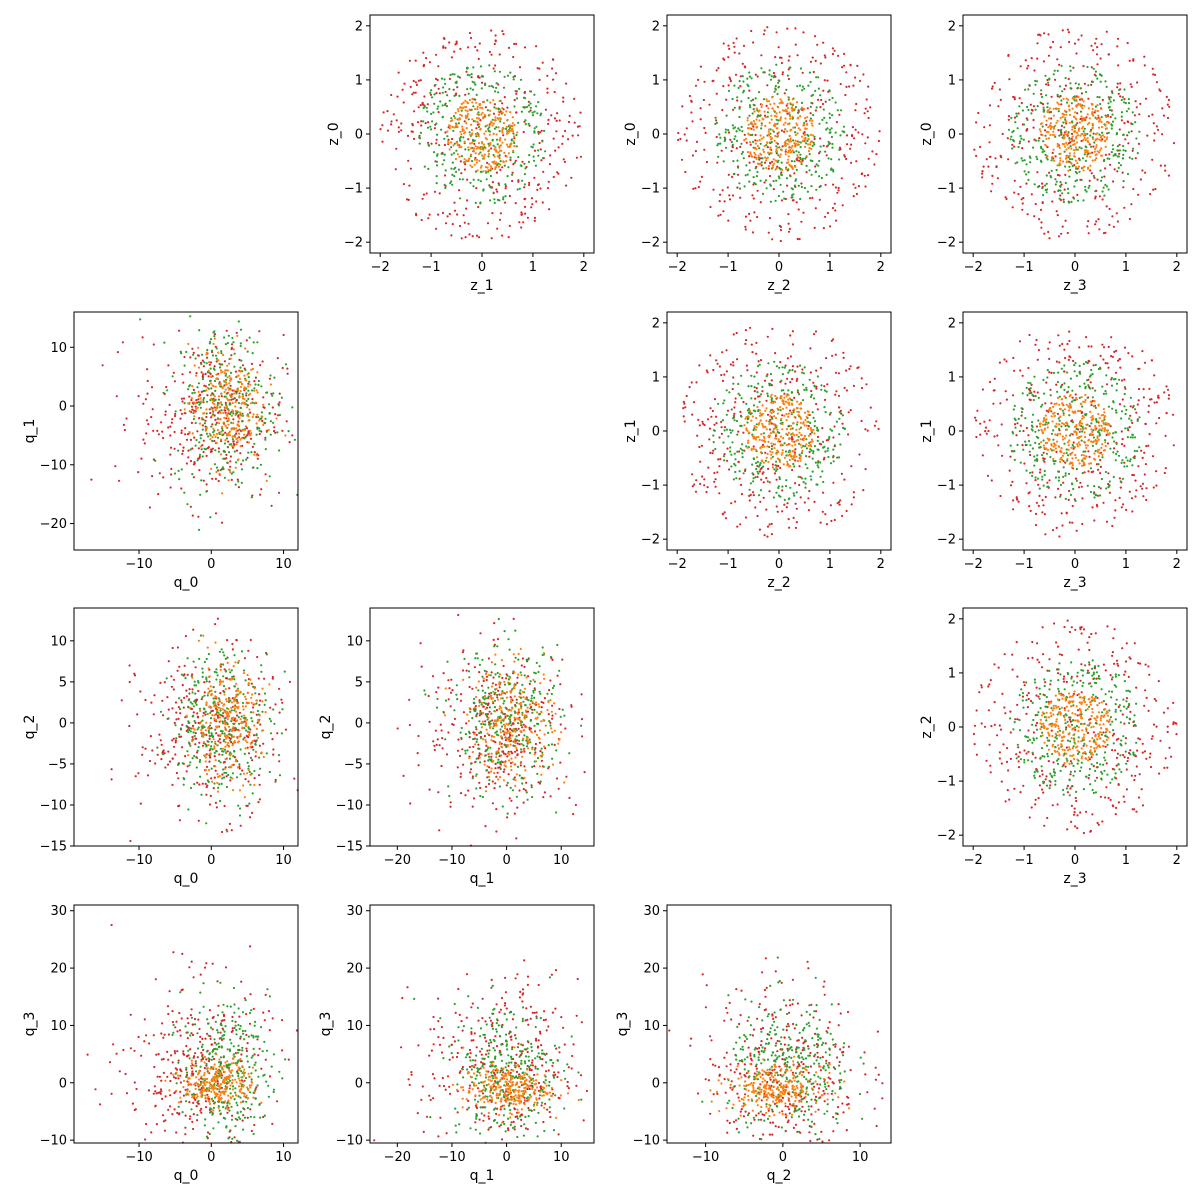 The width and height of the screenshot is (1200, 1200). I want to click on x-tick-label: 0, so click(779, 267).